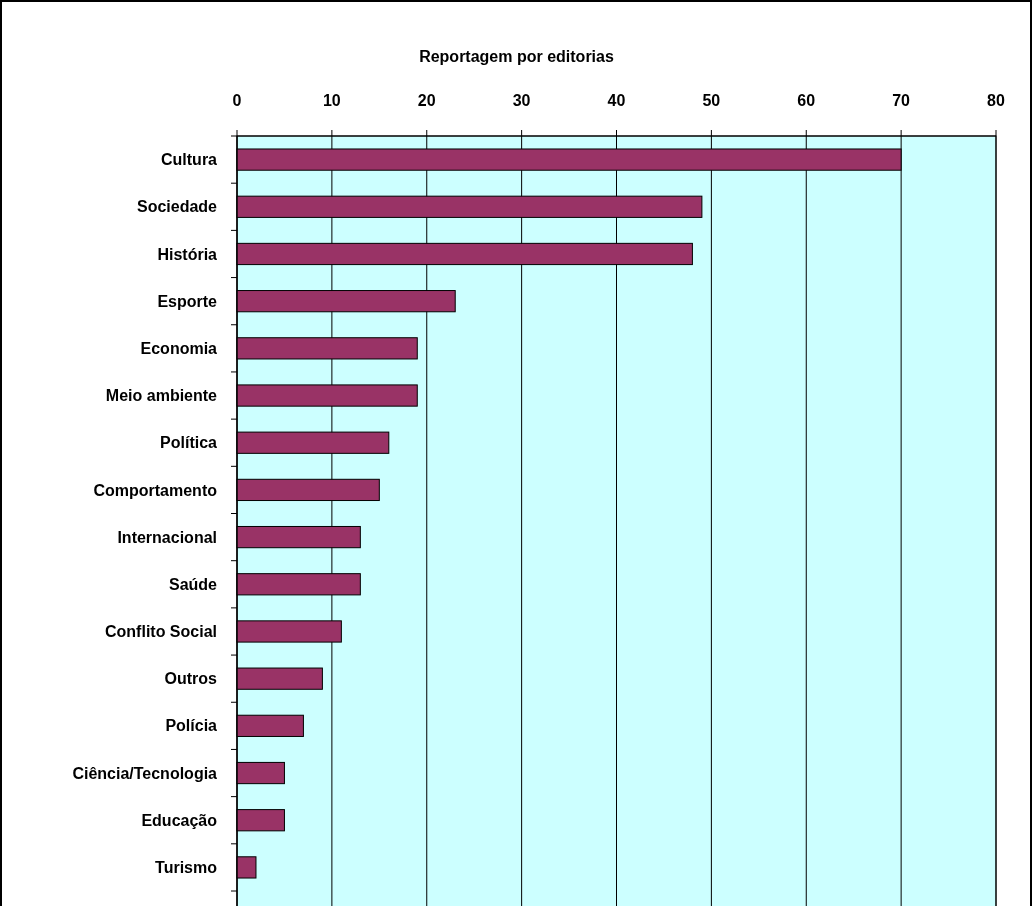  I want to click on x-tick-label: 50, so click(711, 100).